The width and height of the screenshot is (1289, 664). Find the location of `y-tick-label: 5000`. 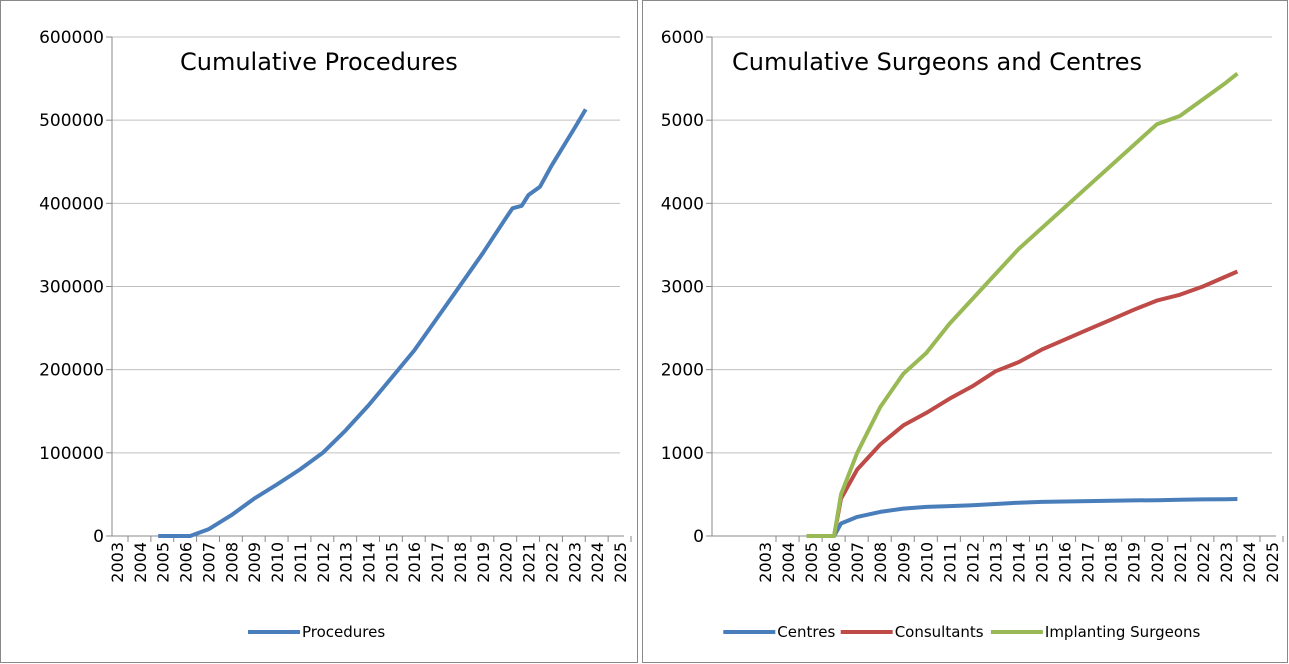

y-tick-label: 5000 is located at coordinates (682, 121).